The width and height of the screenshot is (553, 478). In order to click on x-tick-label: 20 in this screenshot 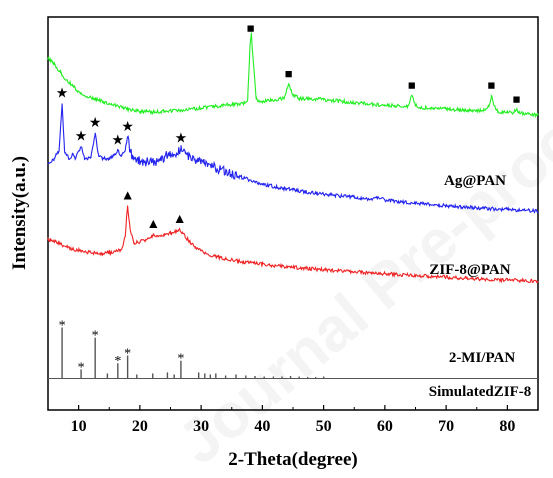, I will do `click(140, 426)`.